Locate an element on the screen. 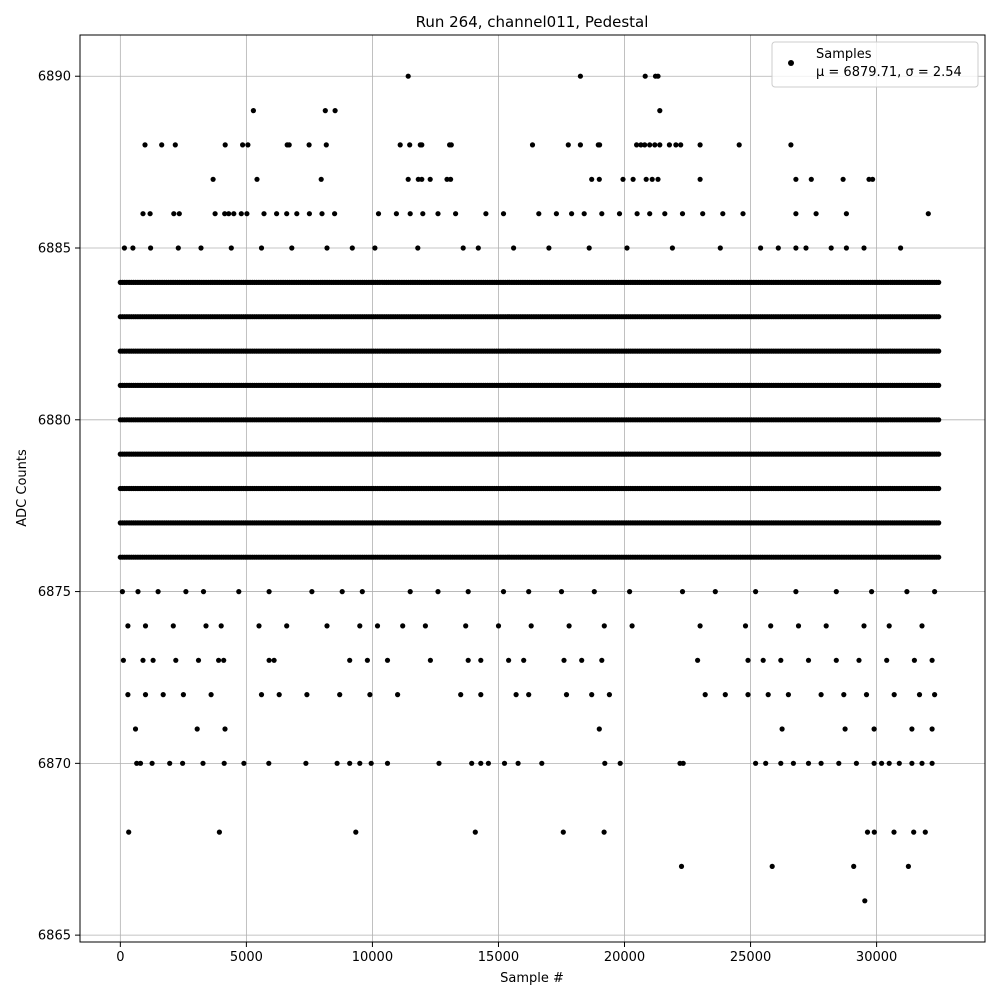 This screenshot has width=1000, height=1000. legend-series-label: Samples is located at coordinates (844, 54).